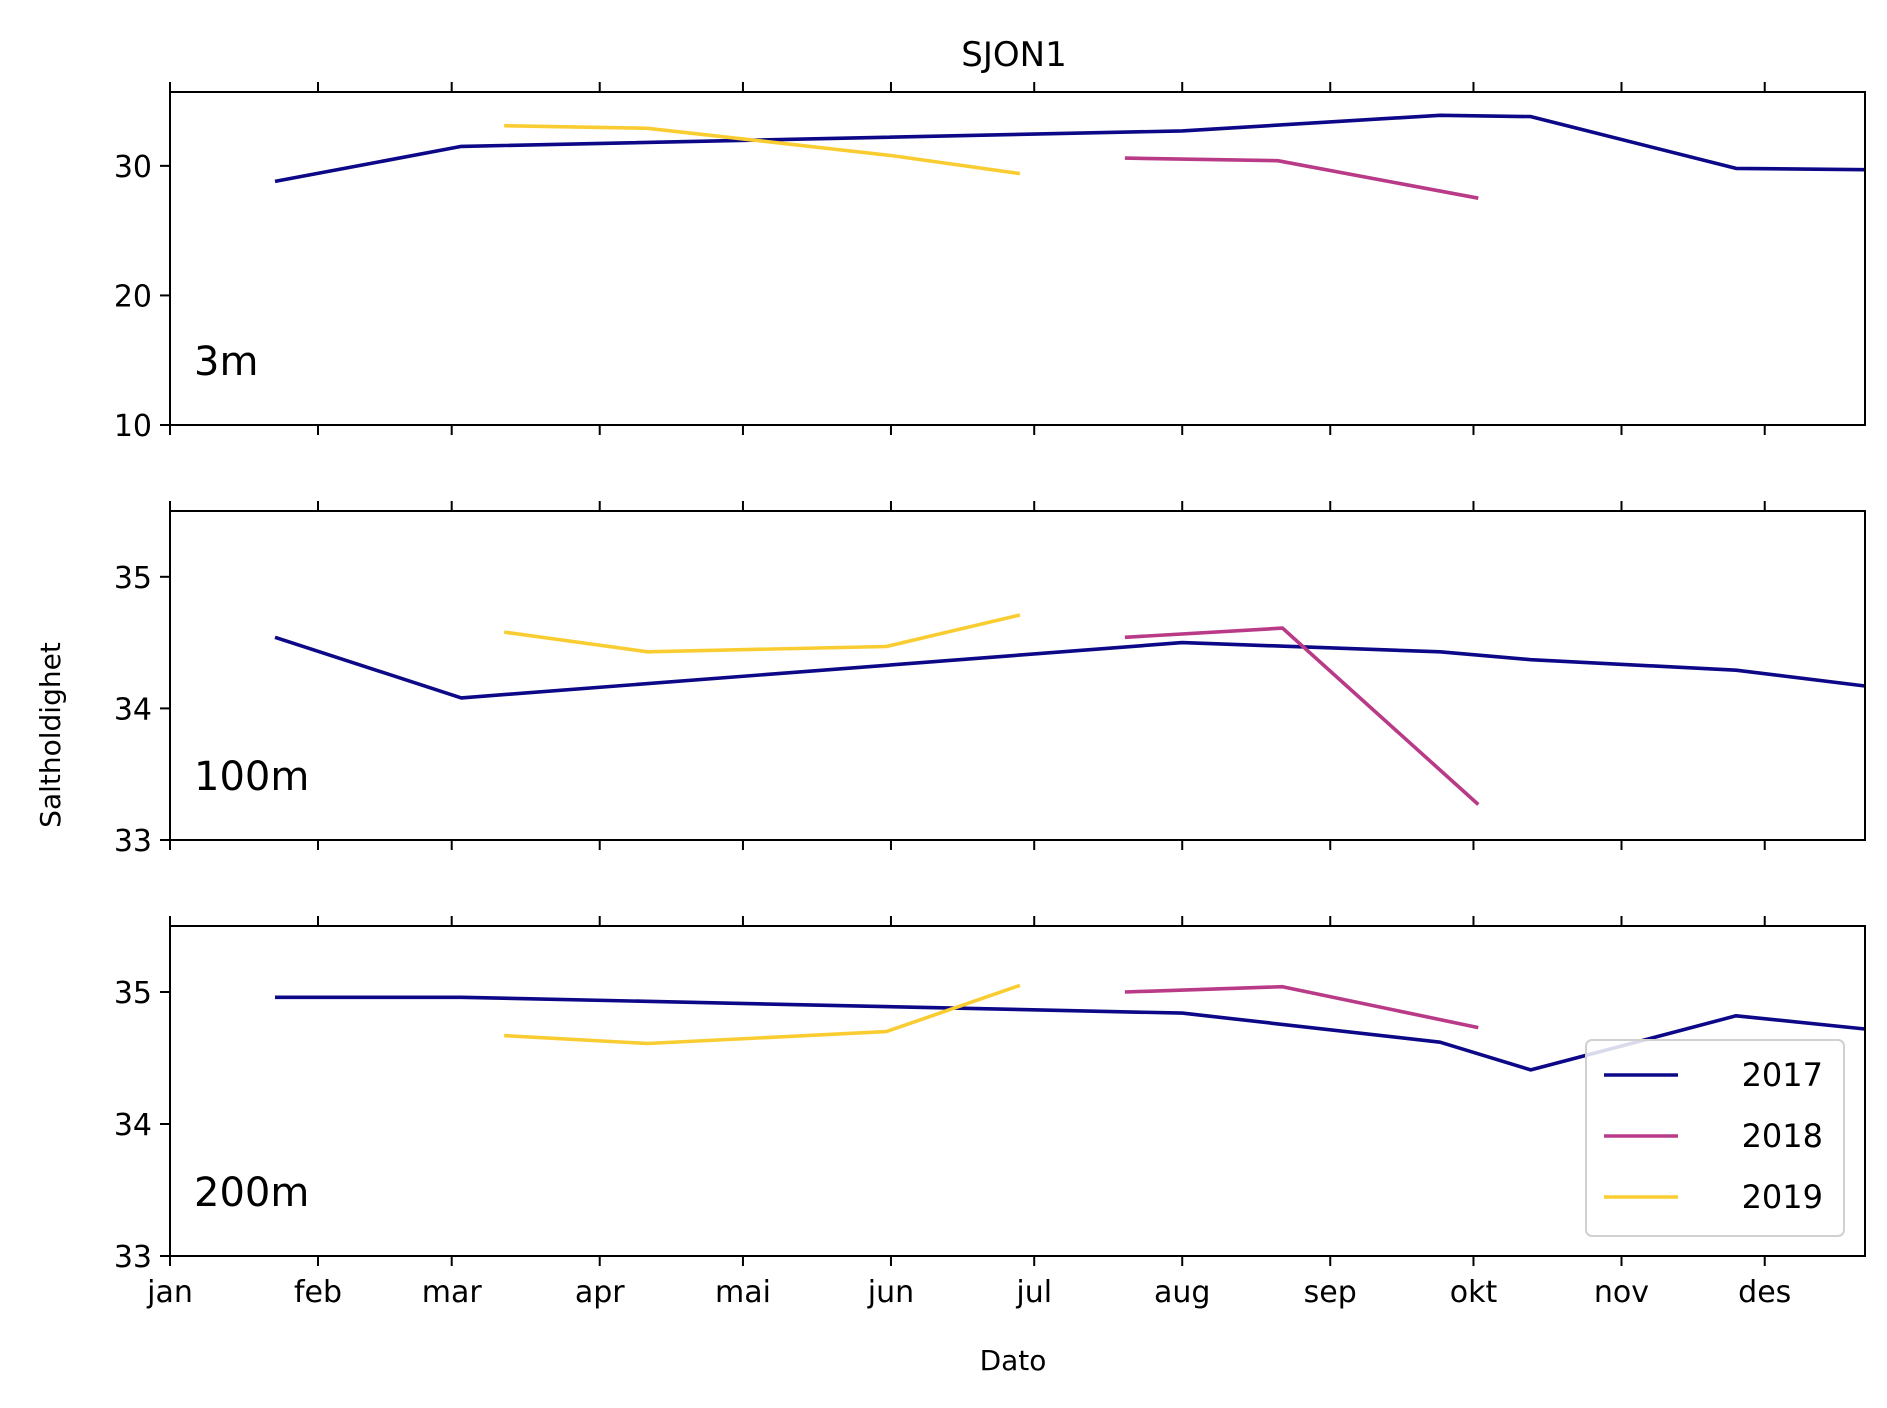 The height and width of the screenshot is (1408, 1887). I want to click on series-line-2018-3m, so click(1301, 178).